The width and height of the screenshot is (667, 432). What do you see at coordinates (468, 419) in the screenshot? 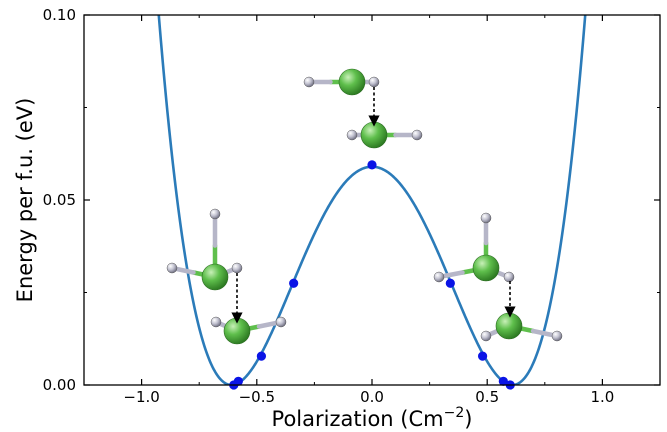
I see `x-axis-title-close: )` at bounding box center [468, 419].